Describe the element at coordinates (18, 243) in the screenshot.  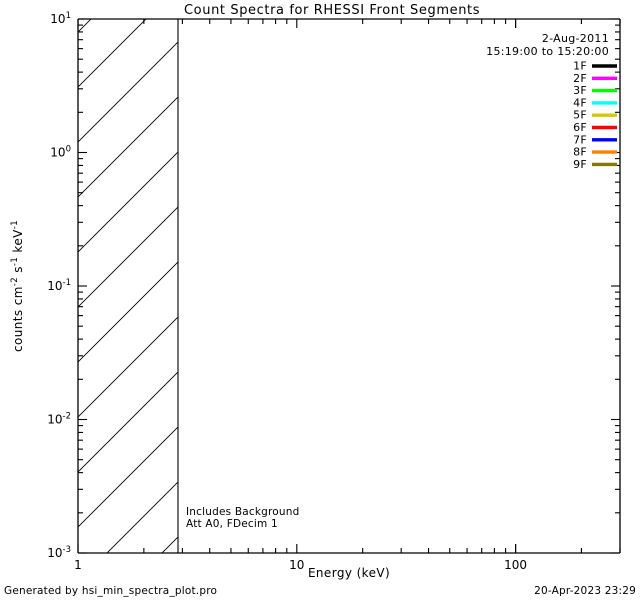
I see `y-axis-label-mid2: keV` at that location.